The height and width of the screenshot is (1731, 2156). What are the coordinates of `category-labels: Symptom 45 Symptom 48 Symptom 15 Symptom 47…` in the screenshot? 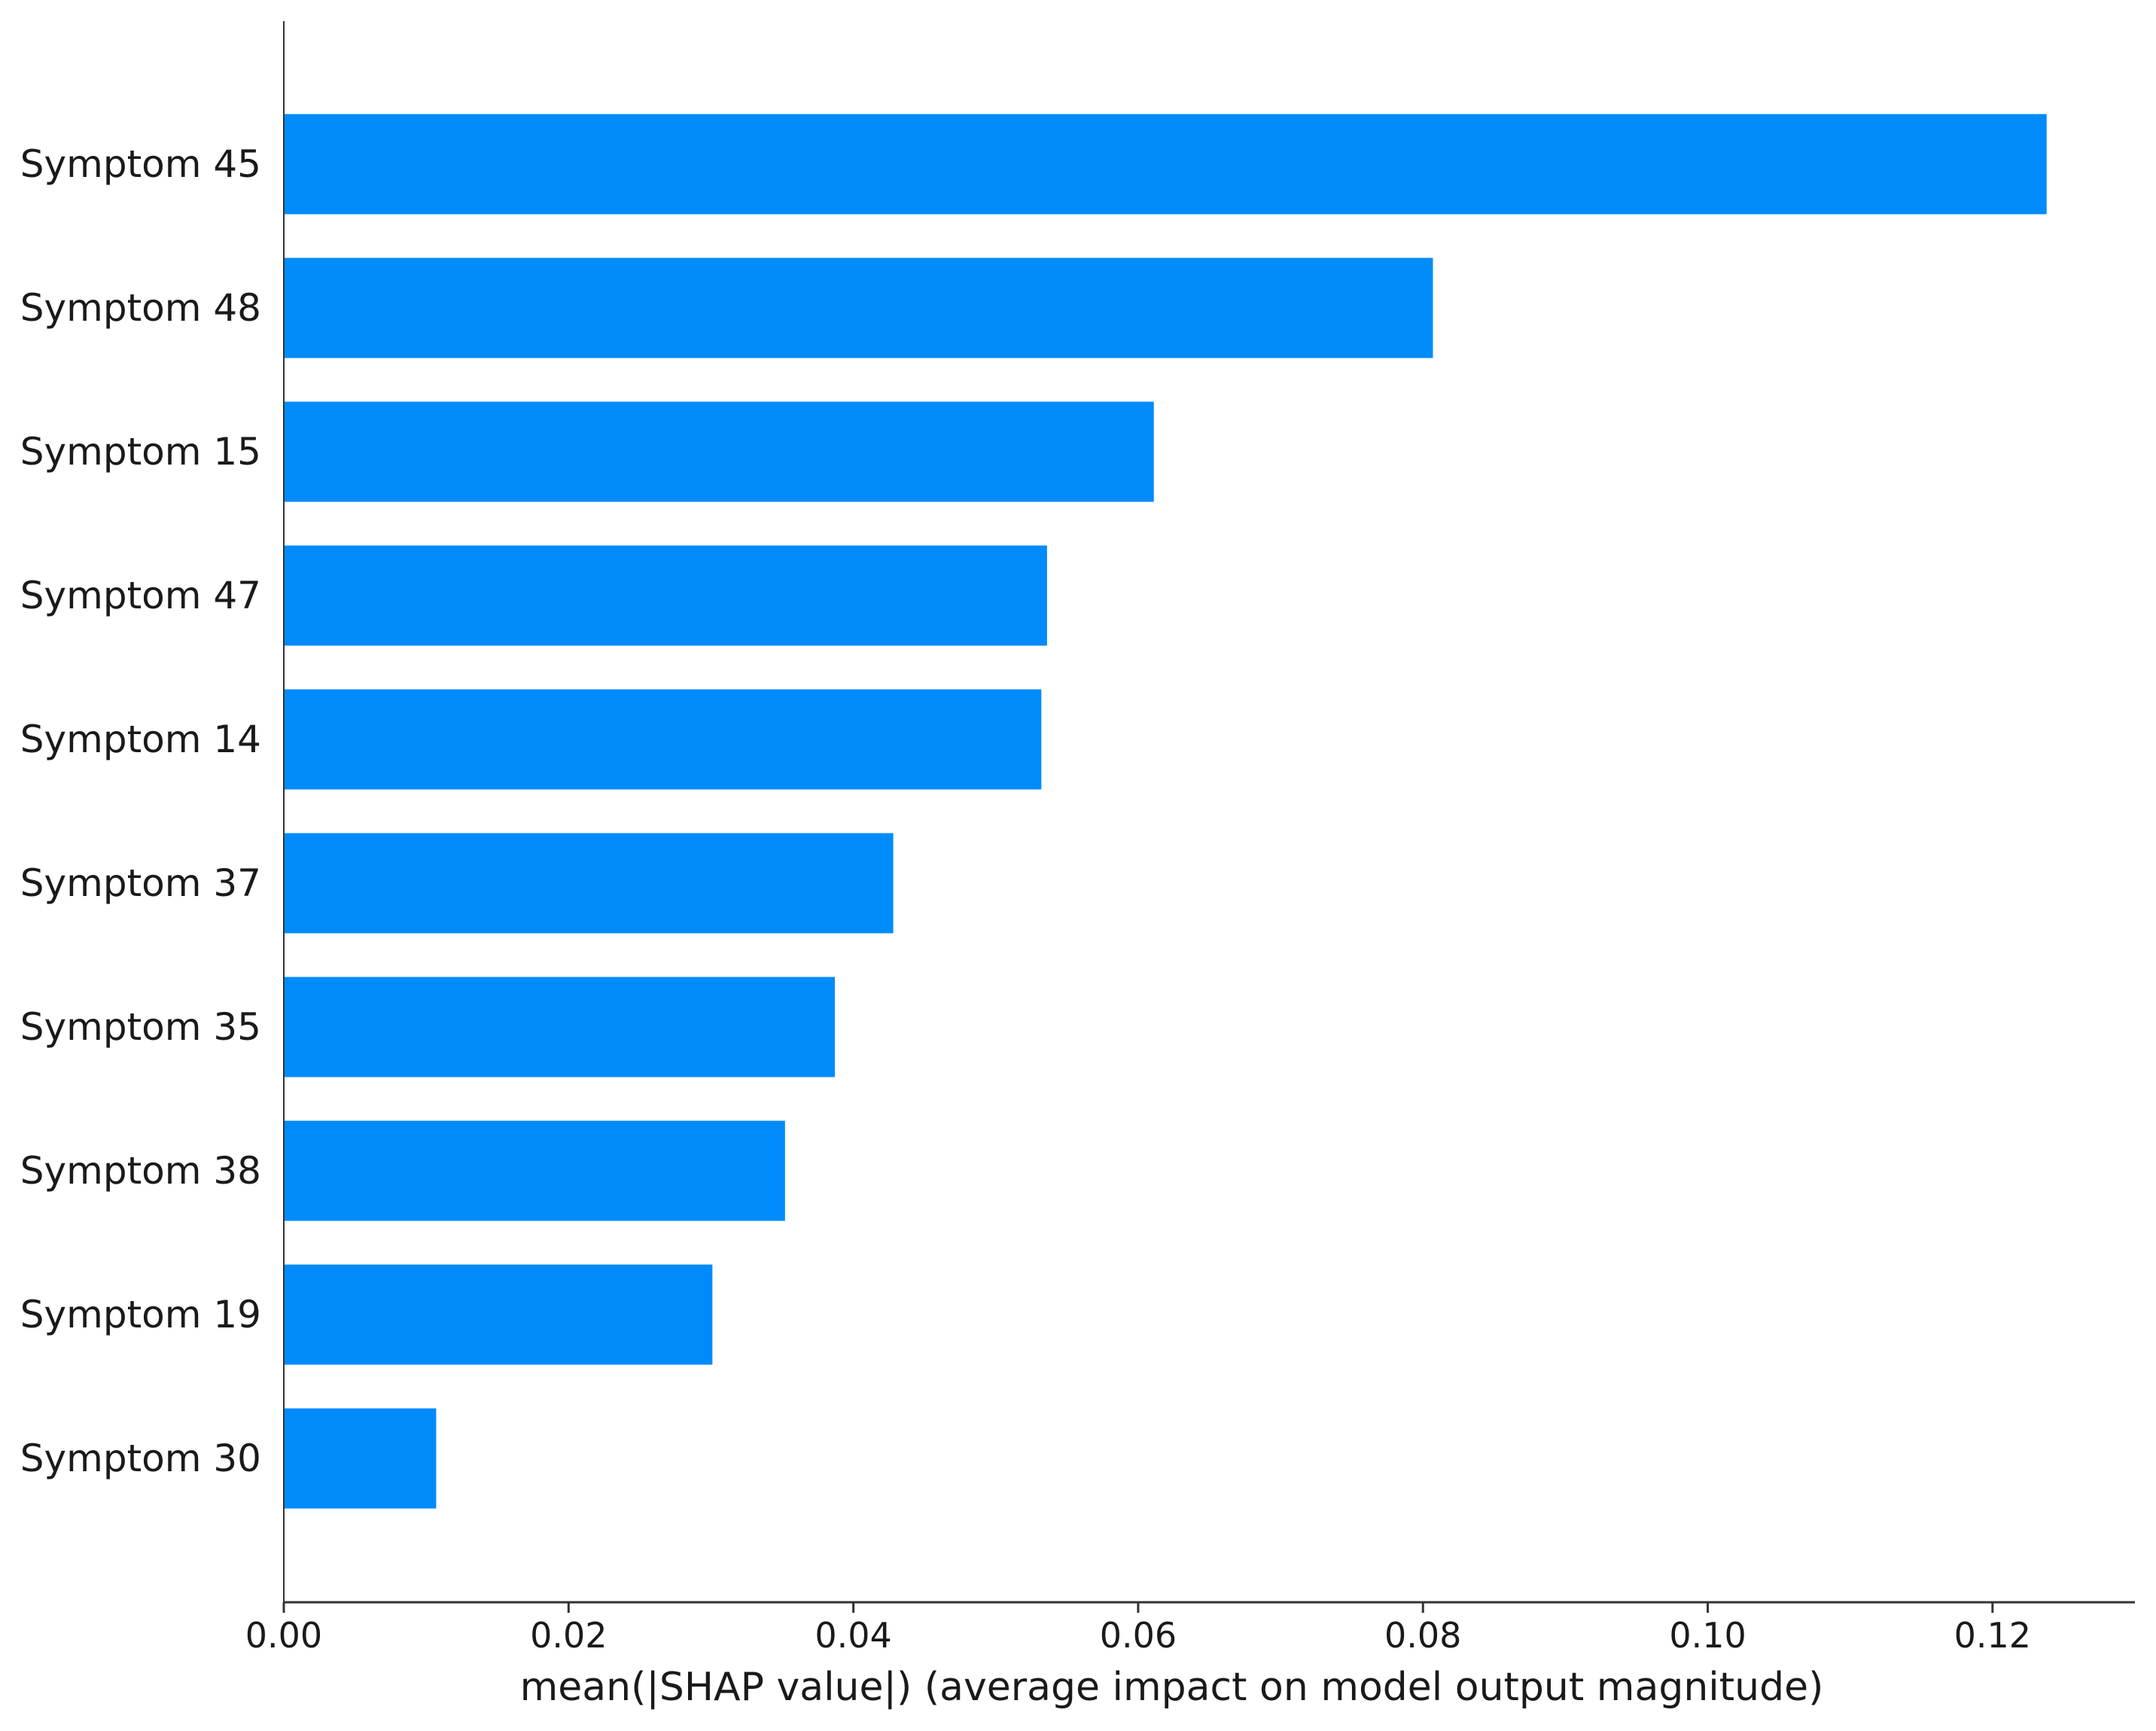 It's located at (140, 811).